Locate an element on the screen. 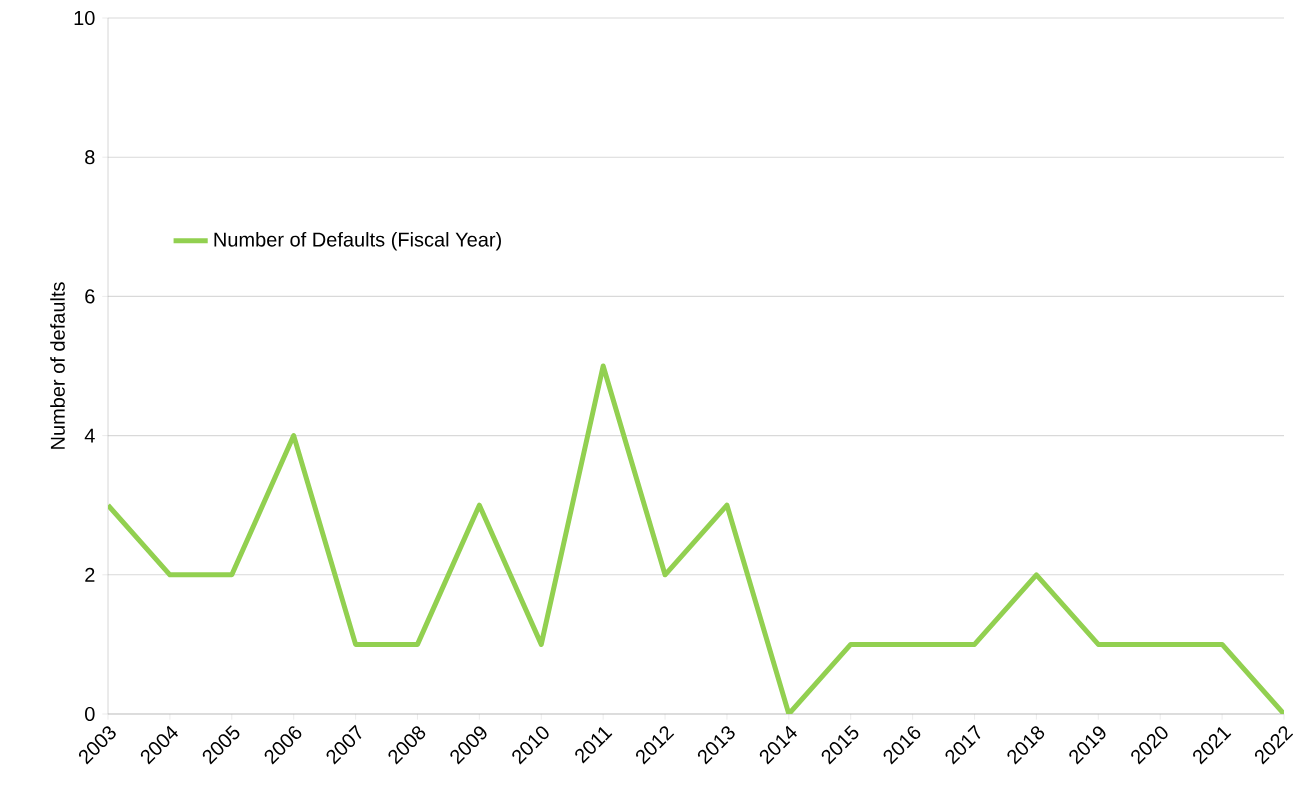 Image resolution: width=1297 pixels, height=800 pixels. y-axis-title: Number of defaults is located at coordinates (57, 365).